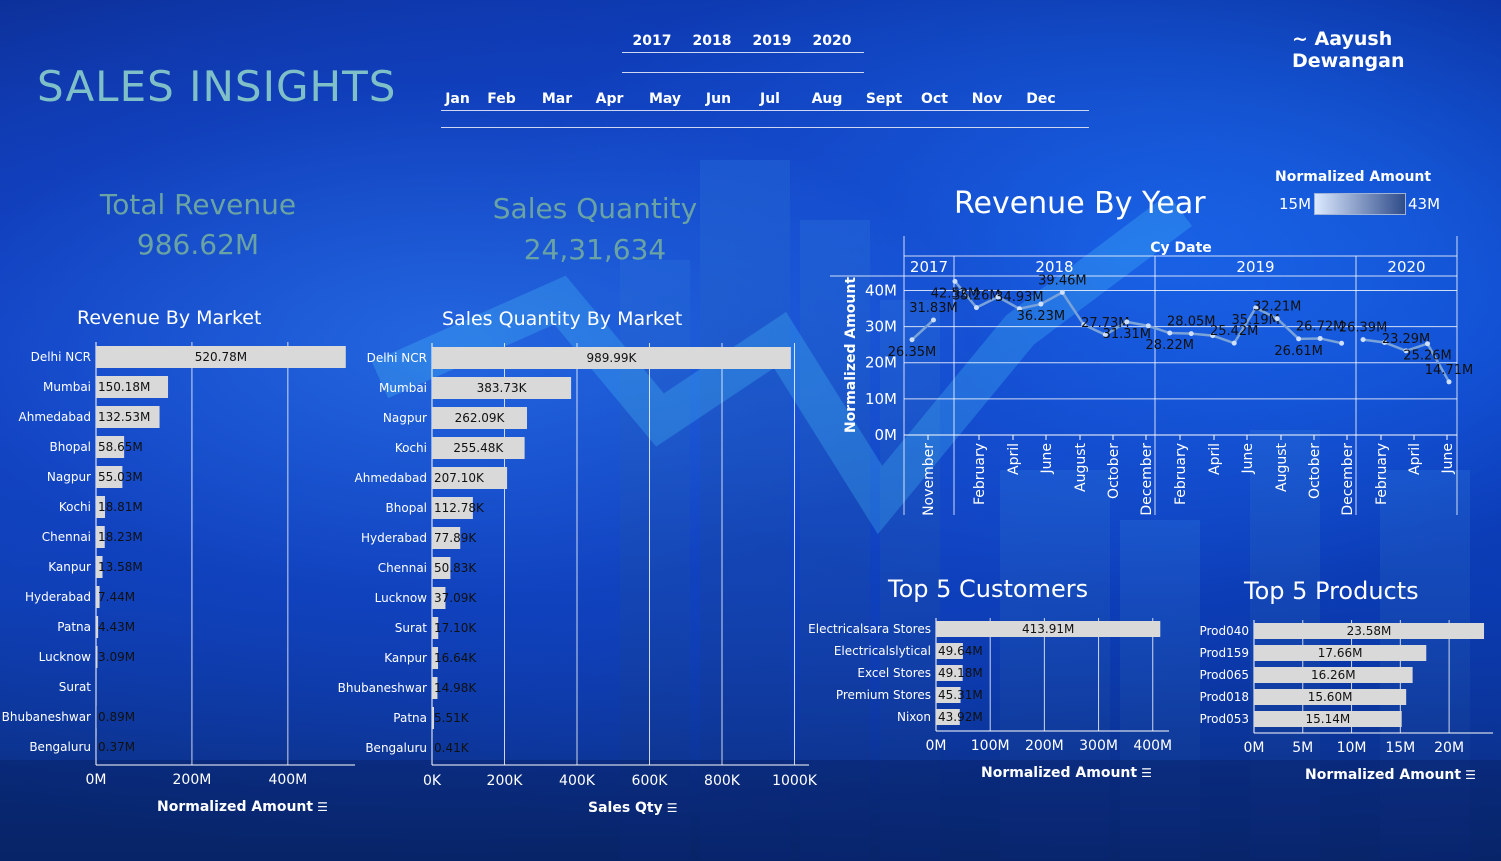 This screenshot has width=1501, height=861. I want to click on total-revenue-label: Total Revenue, so click(198, 204).